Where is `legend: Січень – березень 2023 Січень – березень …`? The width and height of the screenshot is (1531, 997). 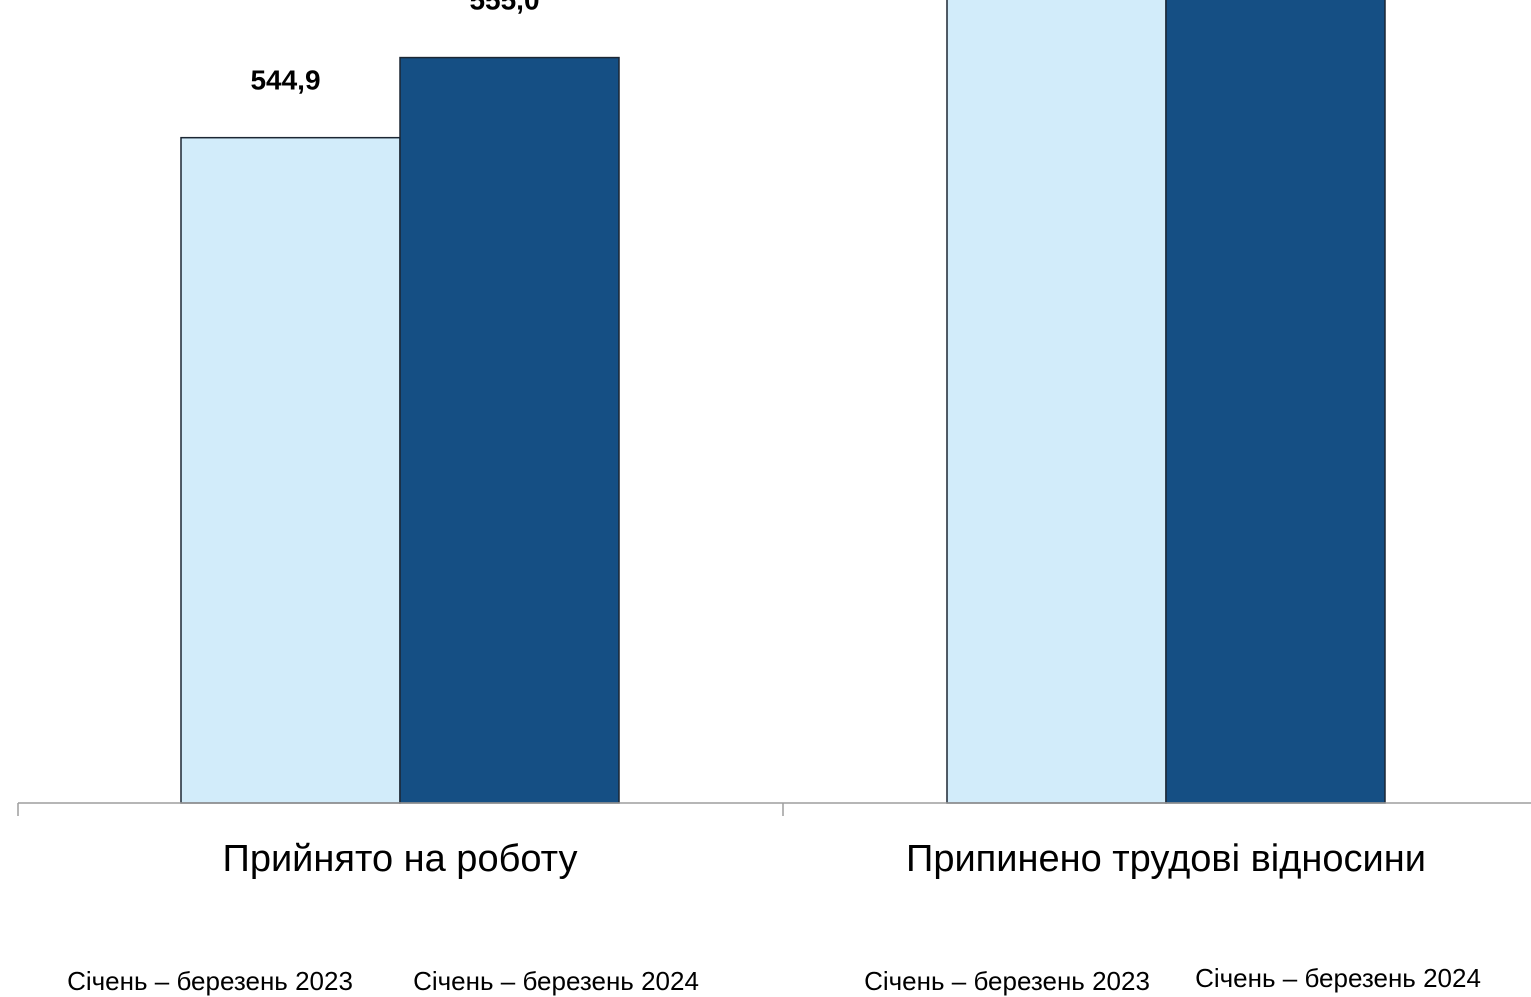 legend: Січень – березень 2023 Січень – березень … is located at coordinates (774, 979).